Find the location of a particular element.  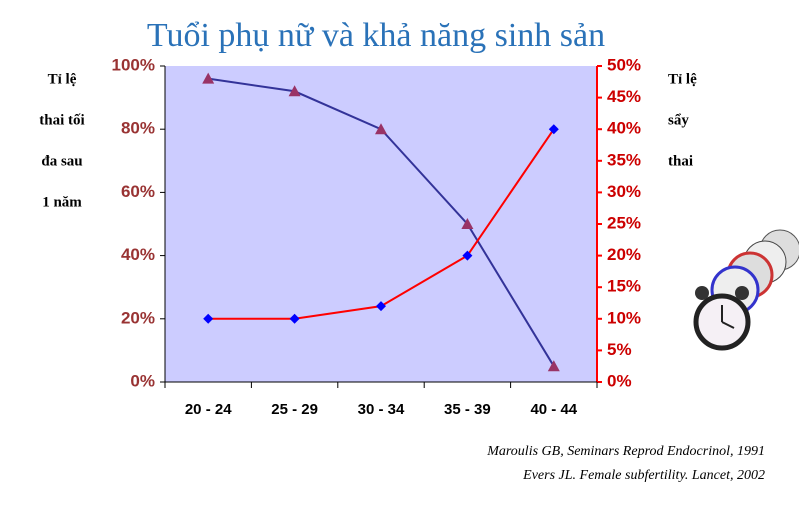

y2-tick-label: 10% is located at coordinates (624, 317).